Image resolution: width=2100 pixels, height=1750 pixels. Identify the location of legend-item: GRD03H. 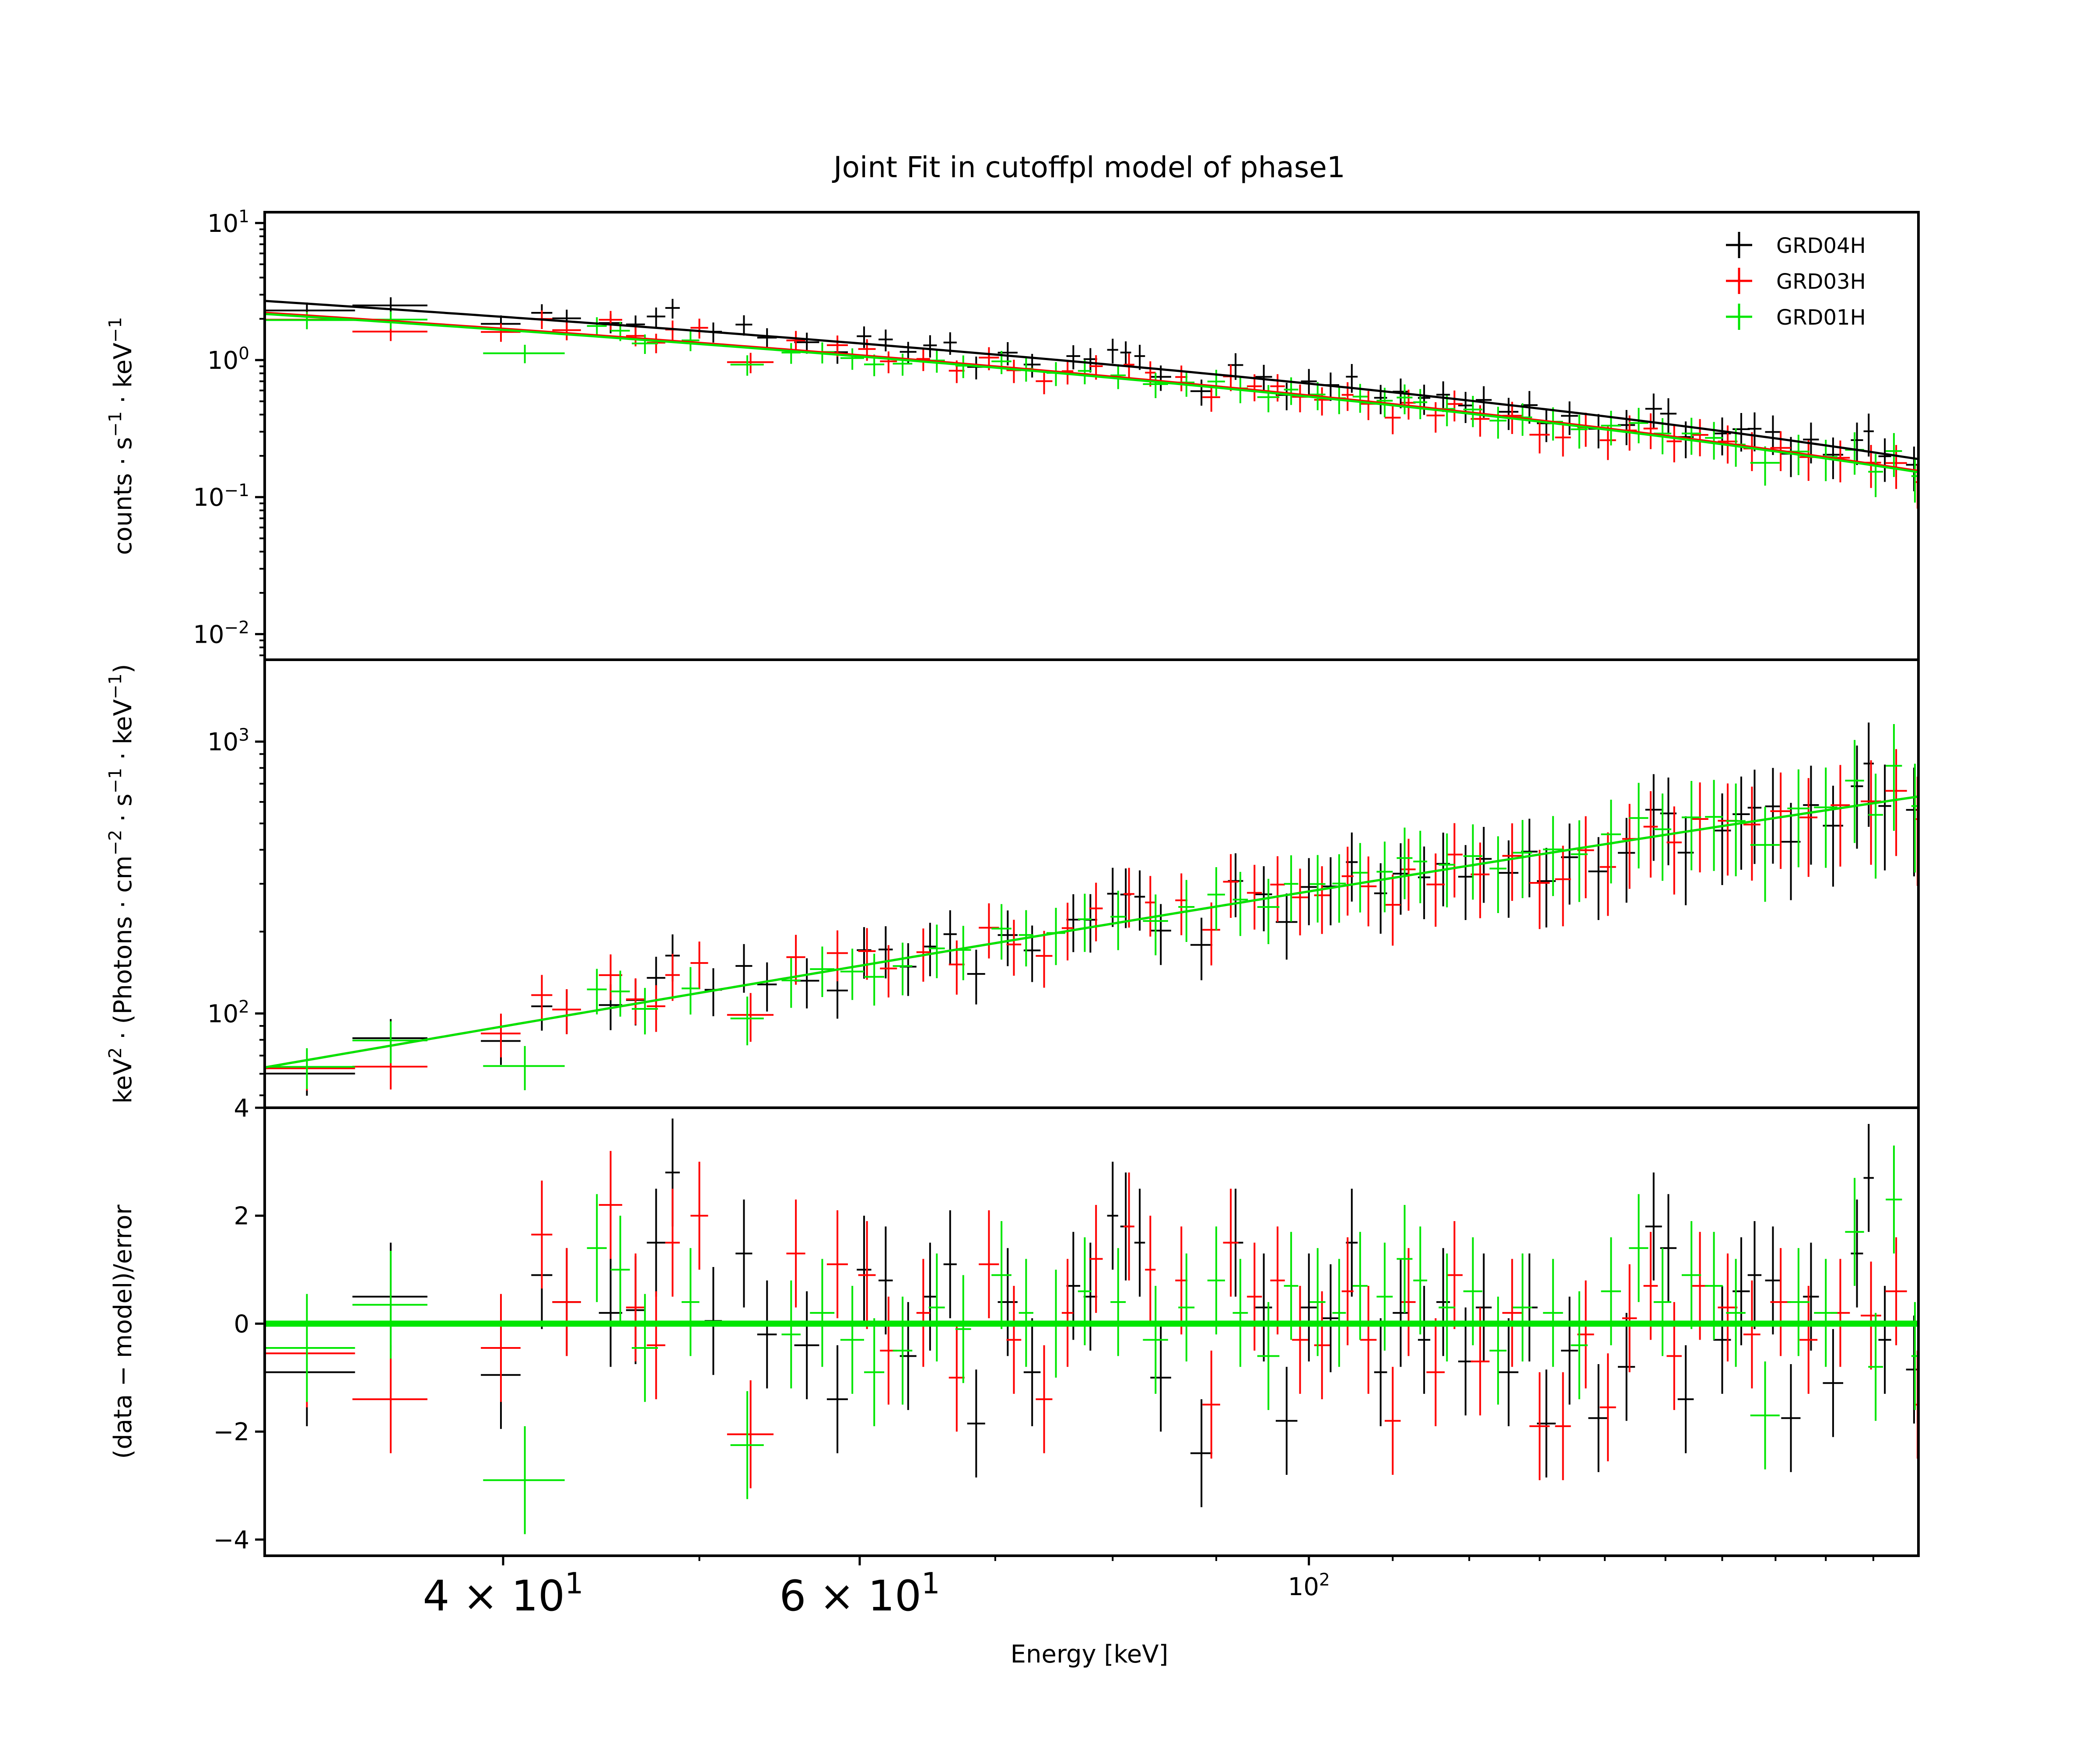
(1796, 281).